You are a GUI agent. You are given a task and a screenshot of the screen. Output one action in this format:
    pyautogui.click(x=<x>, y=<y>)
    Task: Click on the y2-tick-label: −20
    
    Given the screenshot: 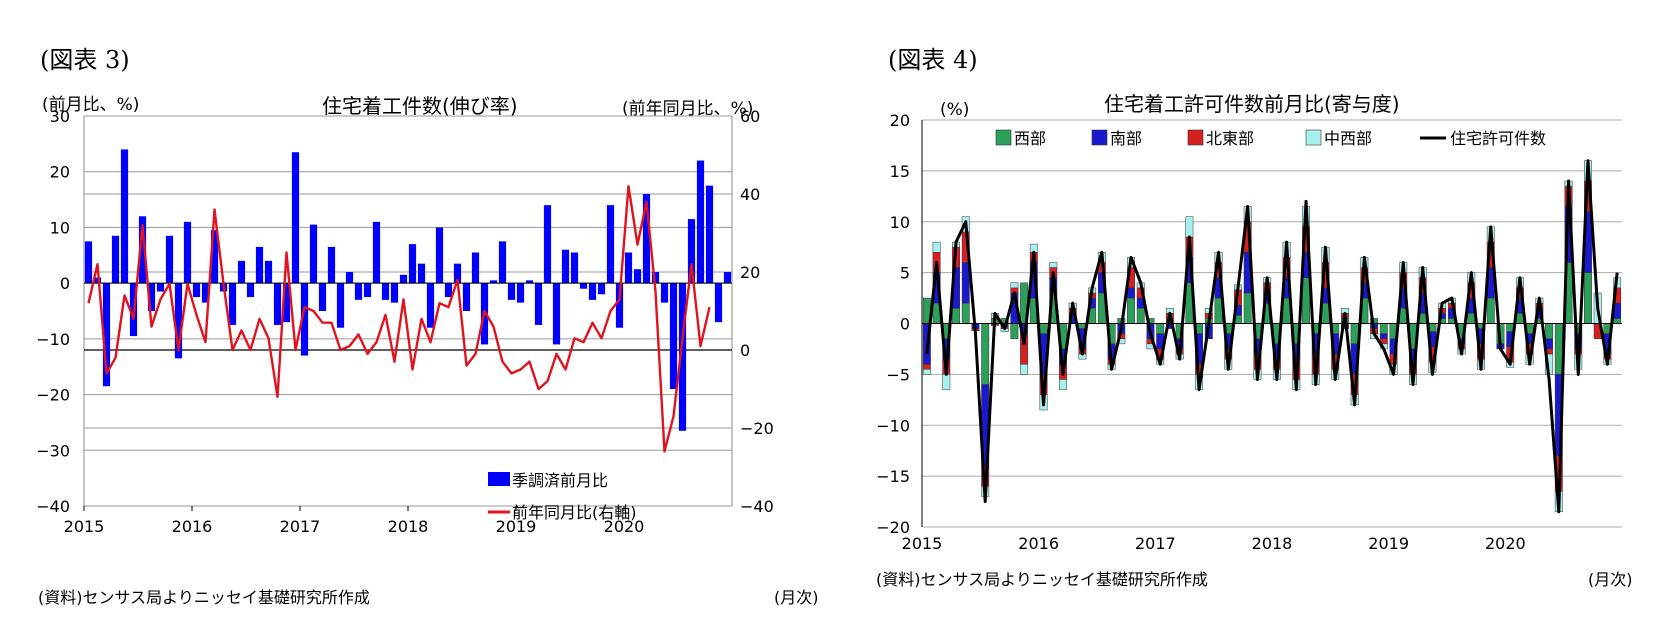 What is the action you would take?
    pyautogui.click(x=757, y=428)
    